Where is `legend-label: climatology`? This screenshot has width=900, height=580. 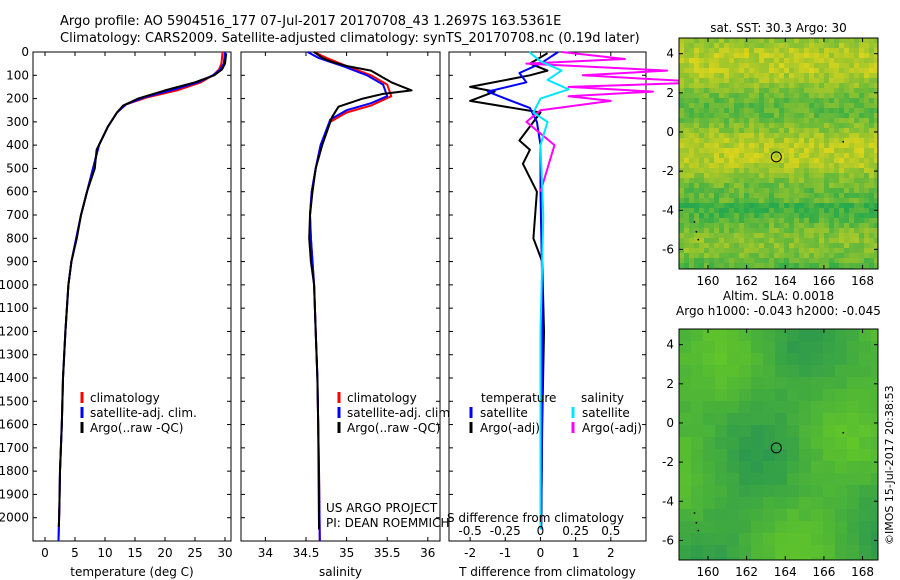 legend-label: climatology is located at coordinates (125, 398).